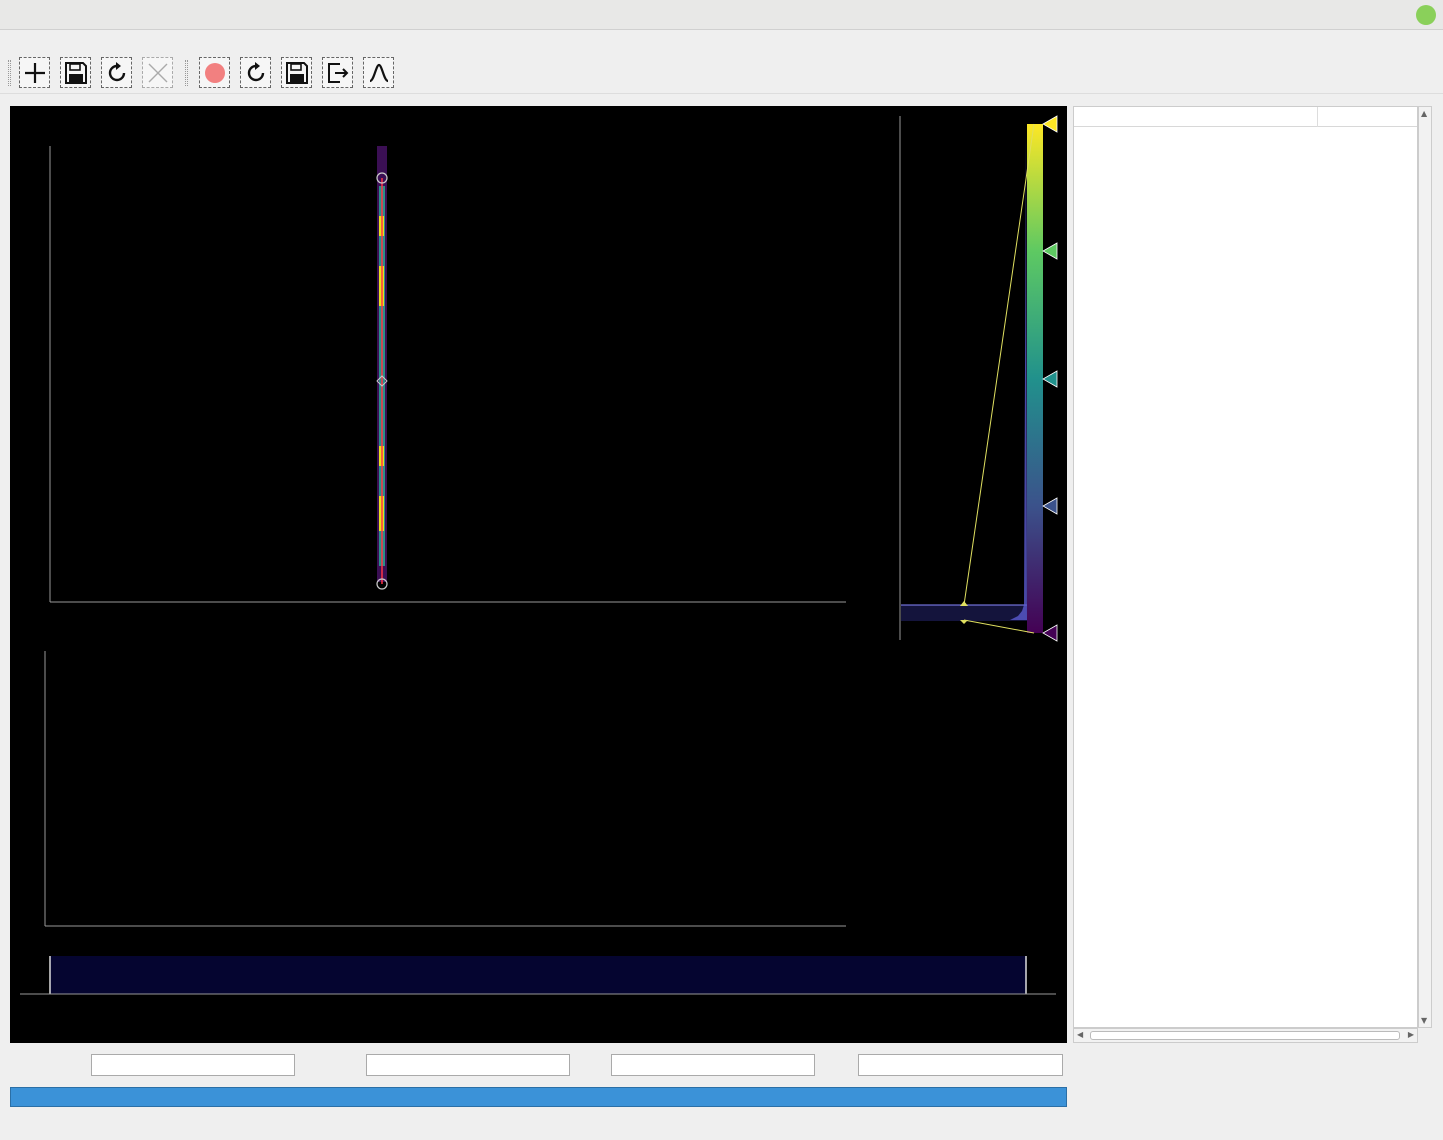 The height and width of the screenshot is (1140, 1443). What do you see at coordinates (1050, 124) in the screenshot?
I see `gradient-stop-top` at bounding box center [1050, 124].